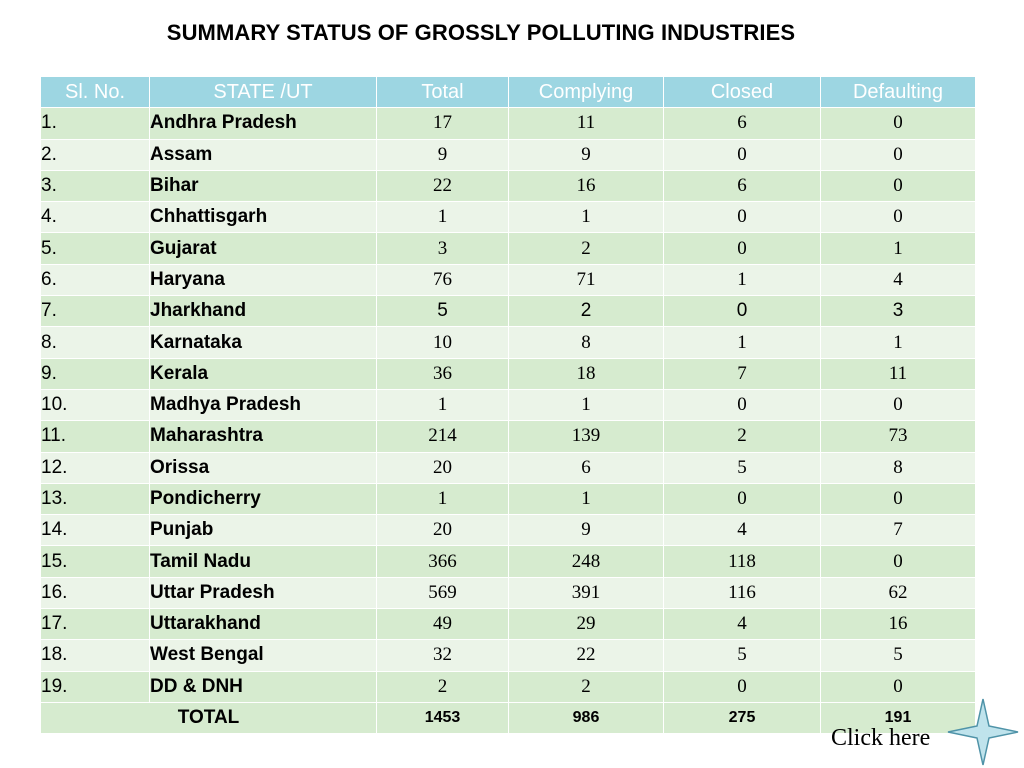 This screenshot has height=768, width=1024. Describe the element at coordinates (742, 342) in the screenshot. I see `cell-closed: 1` at that location.